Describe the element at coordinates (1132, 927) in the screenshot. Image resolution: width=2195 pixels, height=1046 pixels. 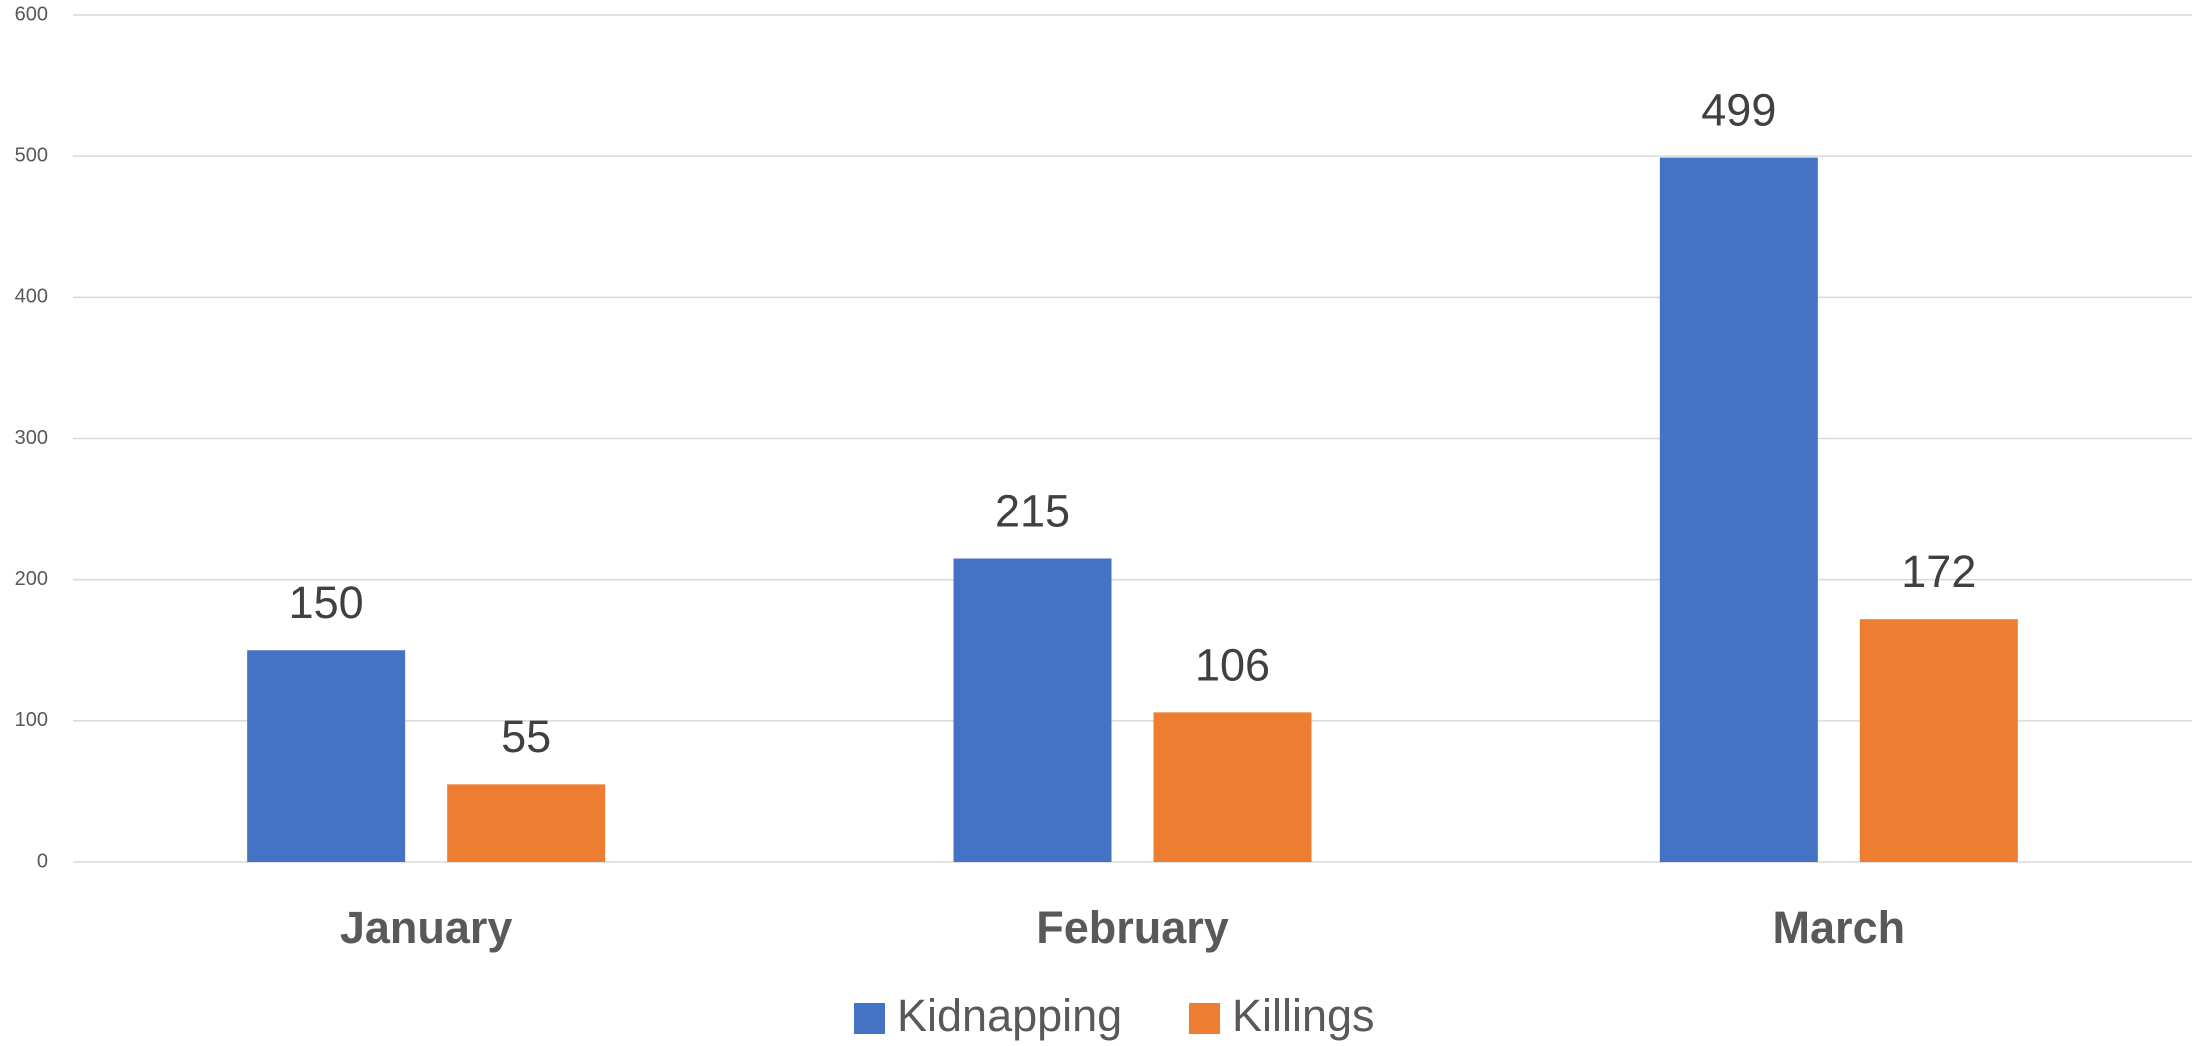
I see `x-tick-label: February` at that location.